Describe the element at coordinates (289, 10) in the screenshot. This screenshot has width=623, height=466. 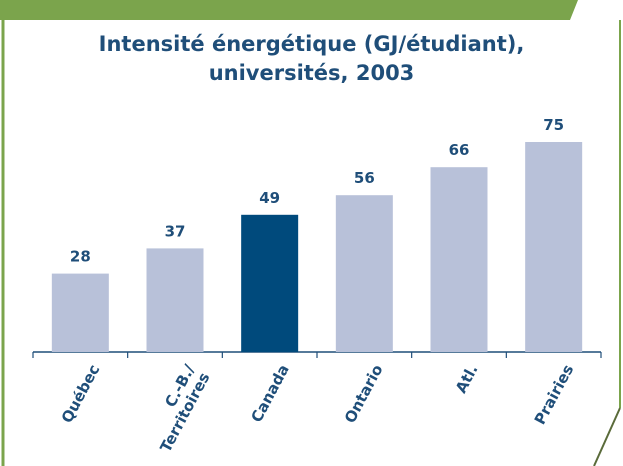
I see `header-bar` at that location.